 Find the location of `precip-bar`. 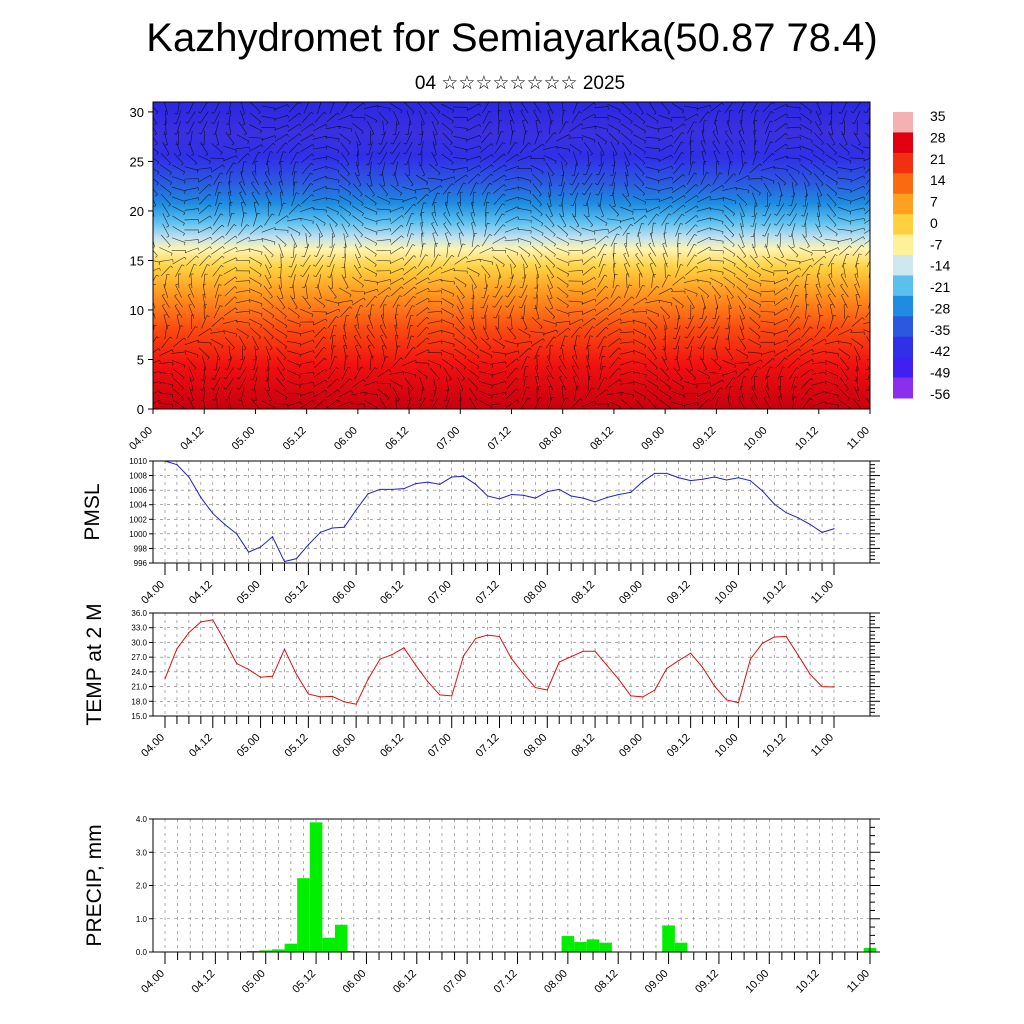

precip-bar is located at coordinates (266, 951).